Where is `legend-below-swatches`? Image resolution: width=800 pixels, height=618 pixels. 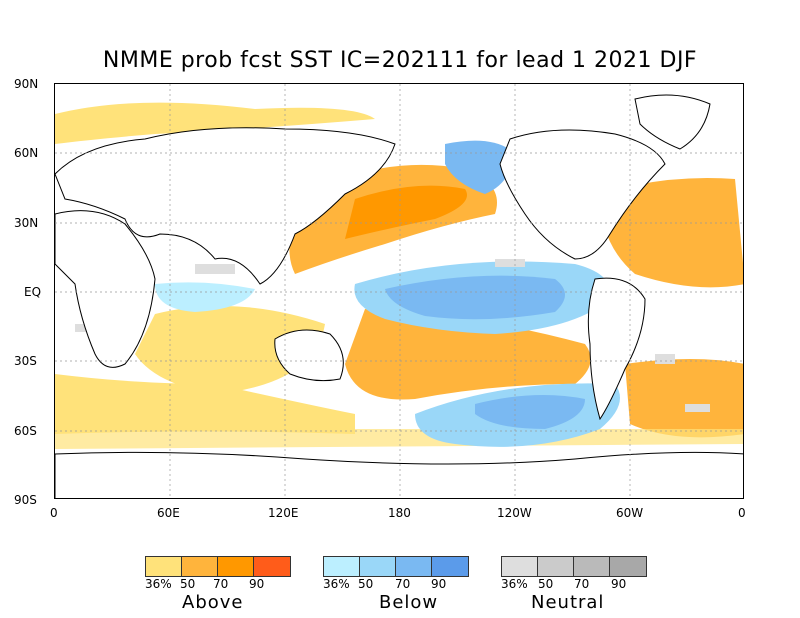
legend-below-swatches is located at coordinates (396, 566).